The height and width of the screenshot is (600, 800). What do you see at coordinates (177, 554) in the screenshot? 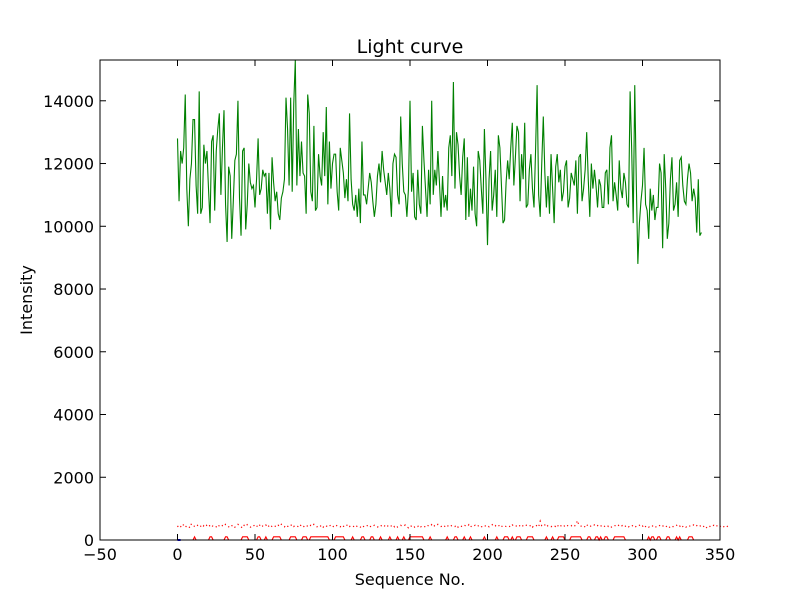
I see `x-tick-label: 0` at bounding box center [177, 554].